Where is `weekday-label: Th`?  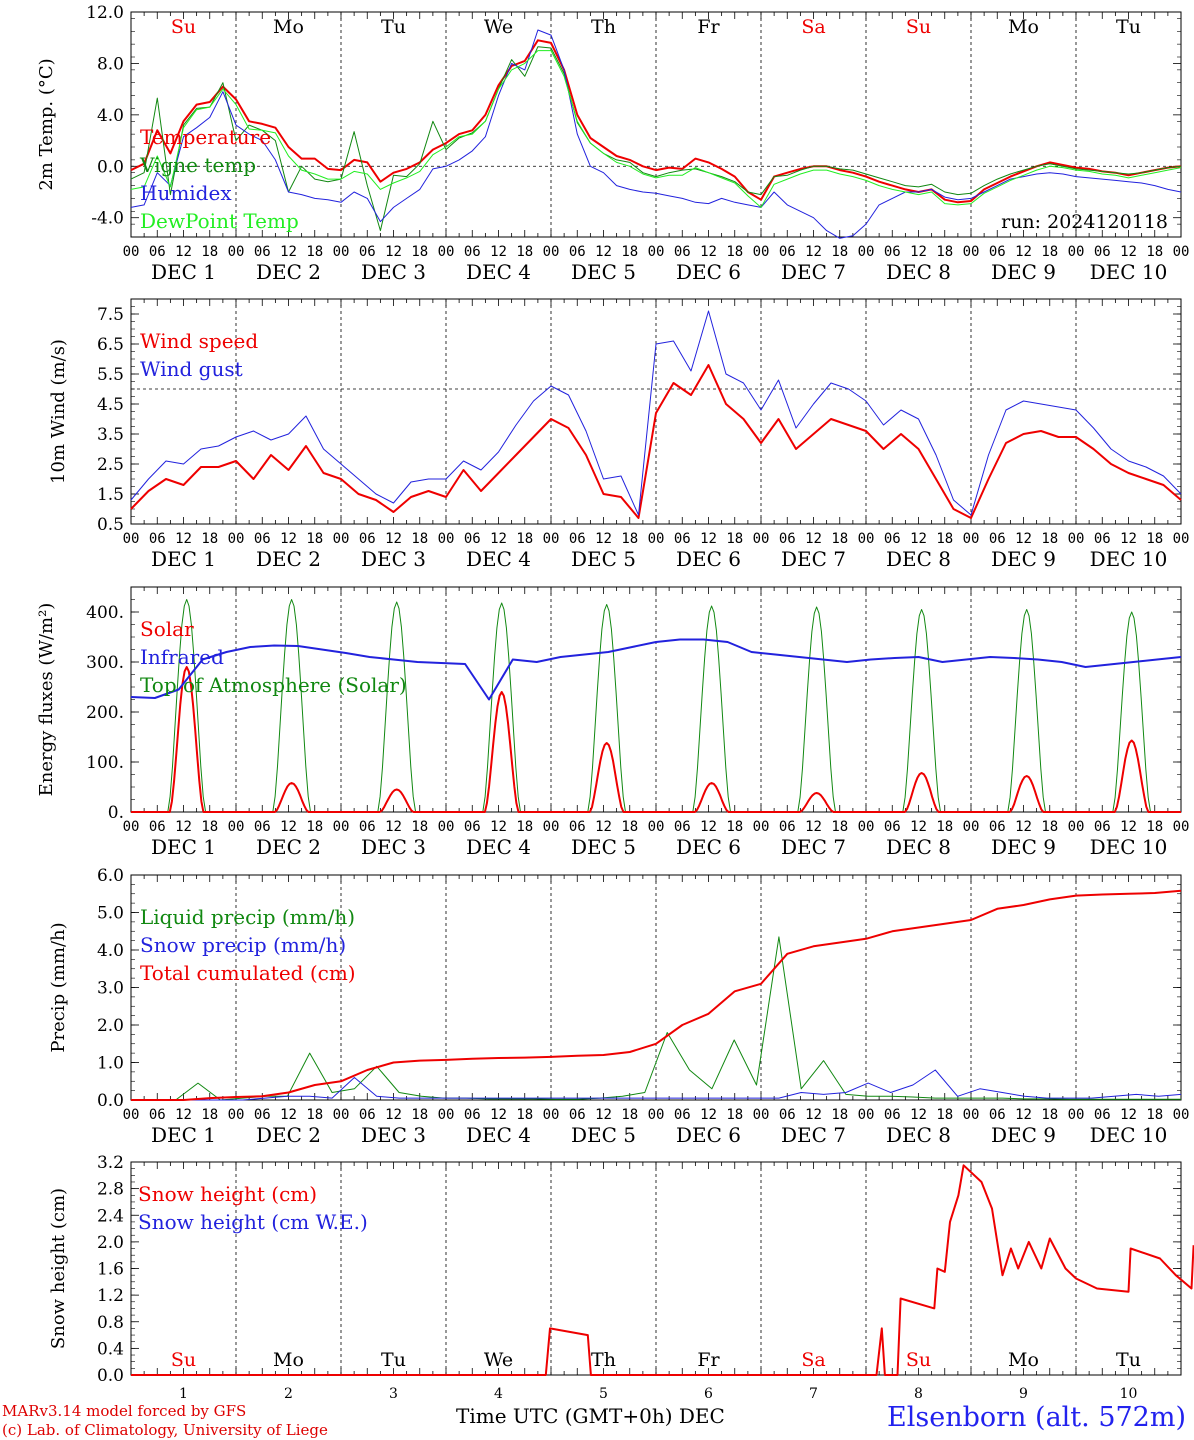
weekday-label: Th is located at coordinates (603, 1360).